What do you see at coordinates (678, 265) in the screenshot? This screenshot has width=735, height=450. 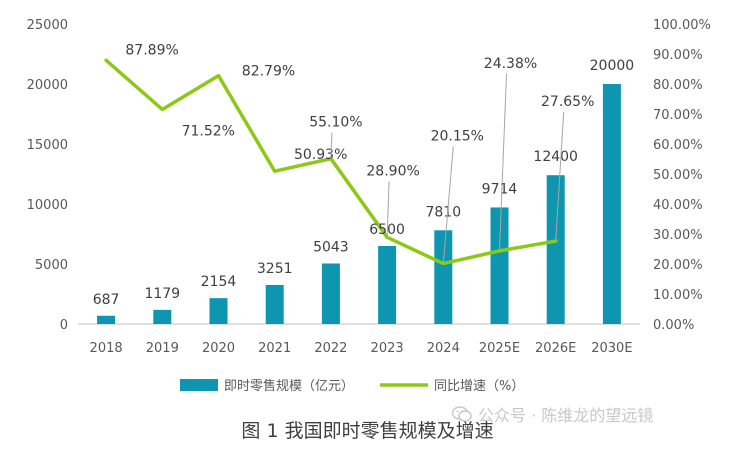 I see `y-right-tick-label: 20.00%` at bounding box center [678, 265].